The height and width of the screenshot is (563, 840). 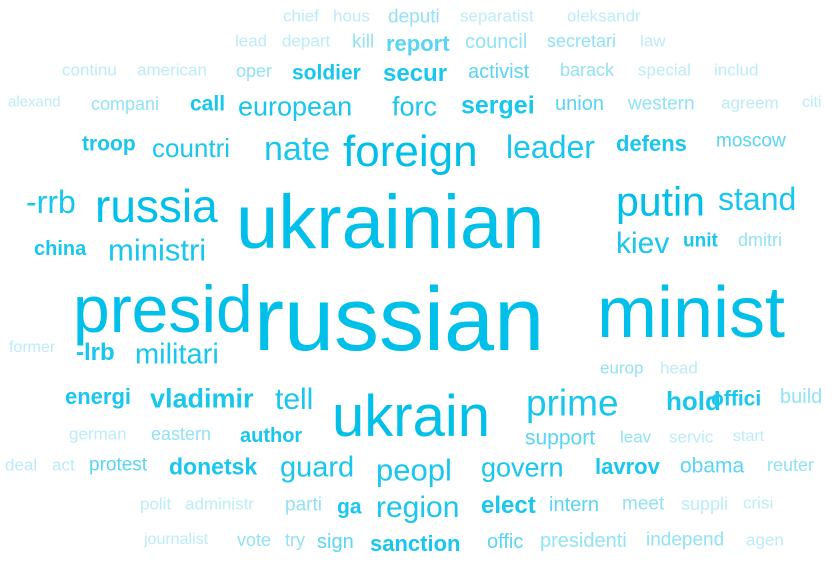 I want to click on word-minist: minist, so click(x=691, y=313).